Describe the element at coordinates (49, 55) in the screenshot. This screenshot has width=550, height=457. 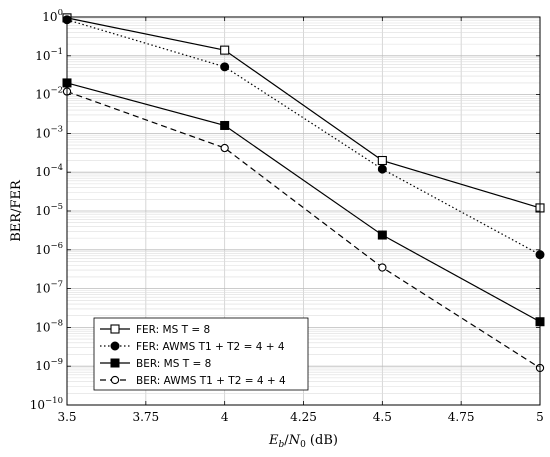
I see `y-tick-label: 10⁻¹` at that location.